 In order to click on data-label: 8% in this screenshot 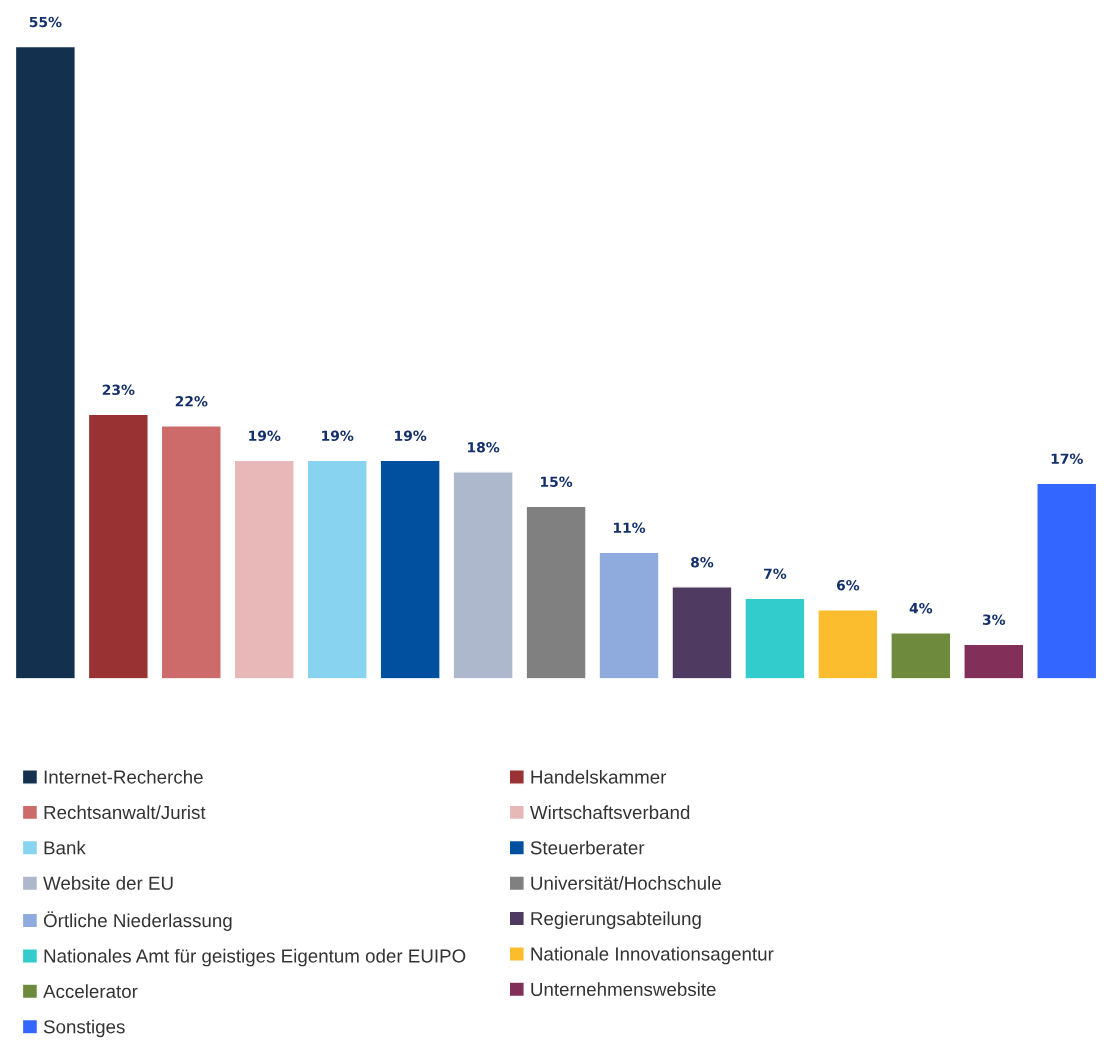, I will do `click(702, 562)`.